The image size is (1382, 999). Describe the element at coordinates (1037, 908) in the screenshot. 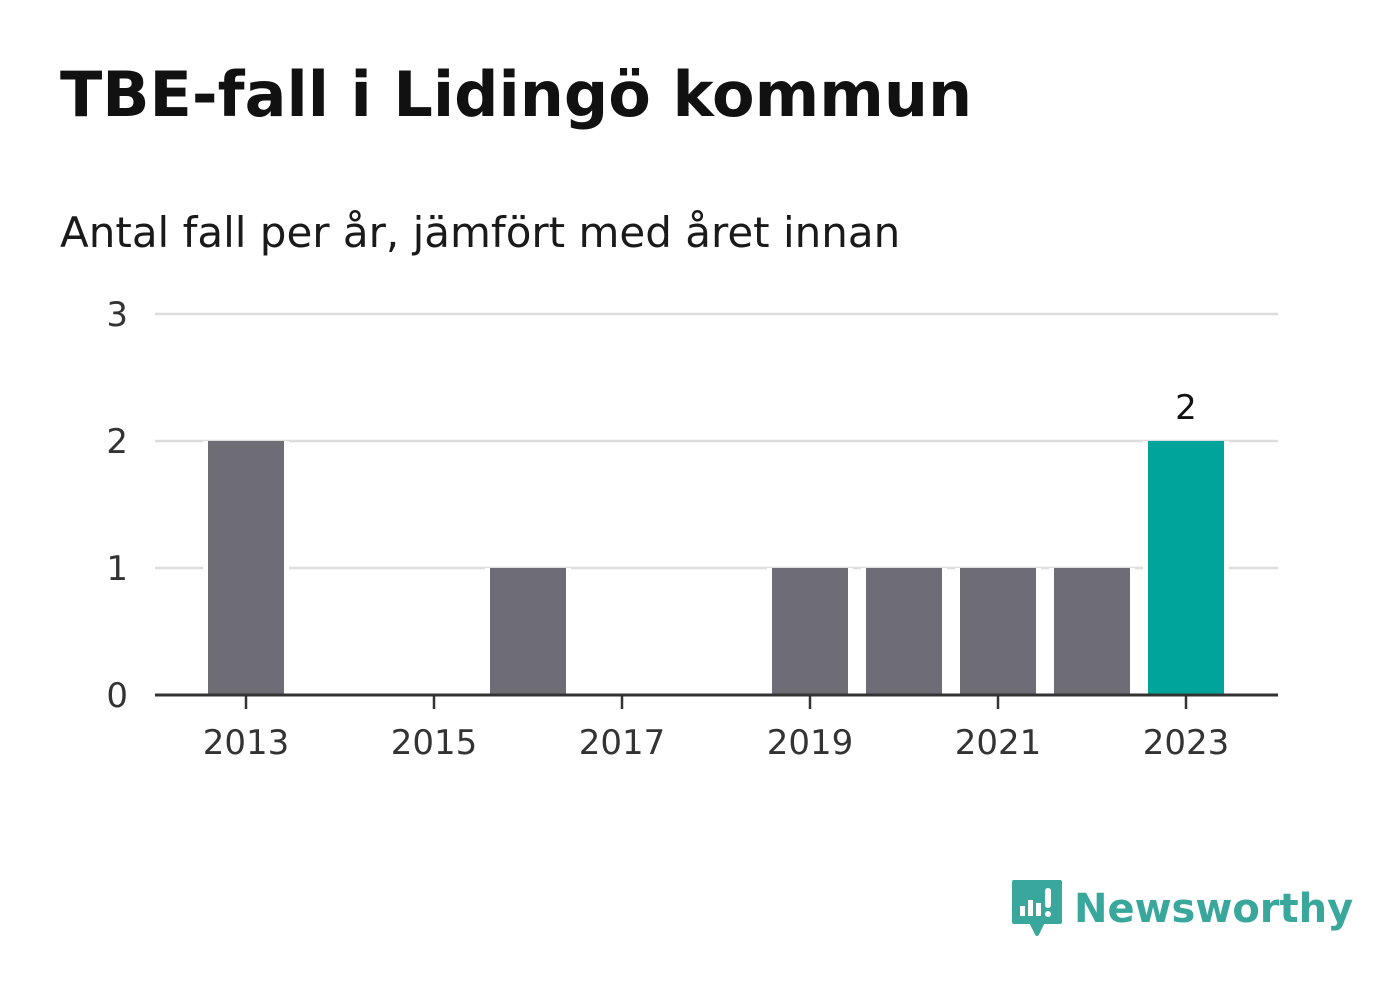

I see `newsworthy-logo-icon` at that location.